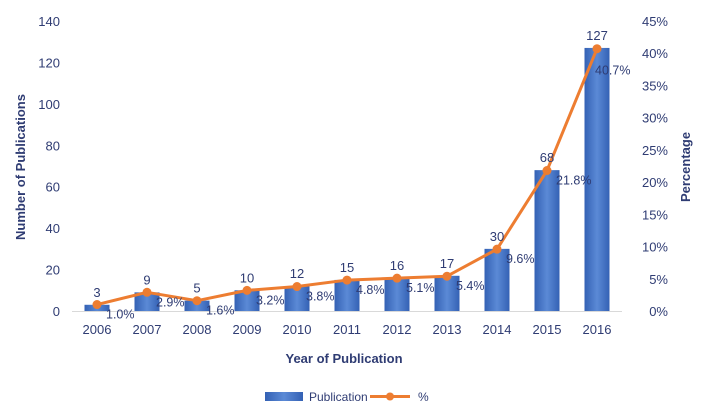 Image resolution: width=704 pixels, height=417 pixels. Describe the element at coordinates (397, 265) in the screenshot. I see `bar-value-label: 16` at that location.